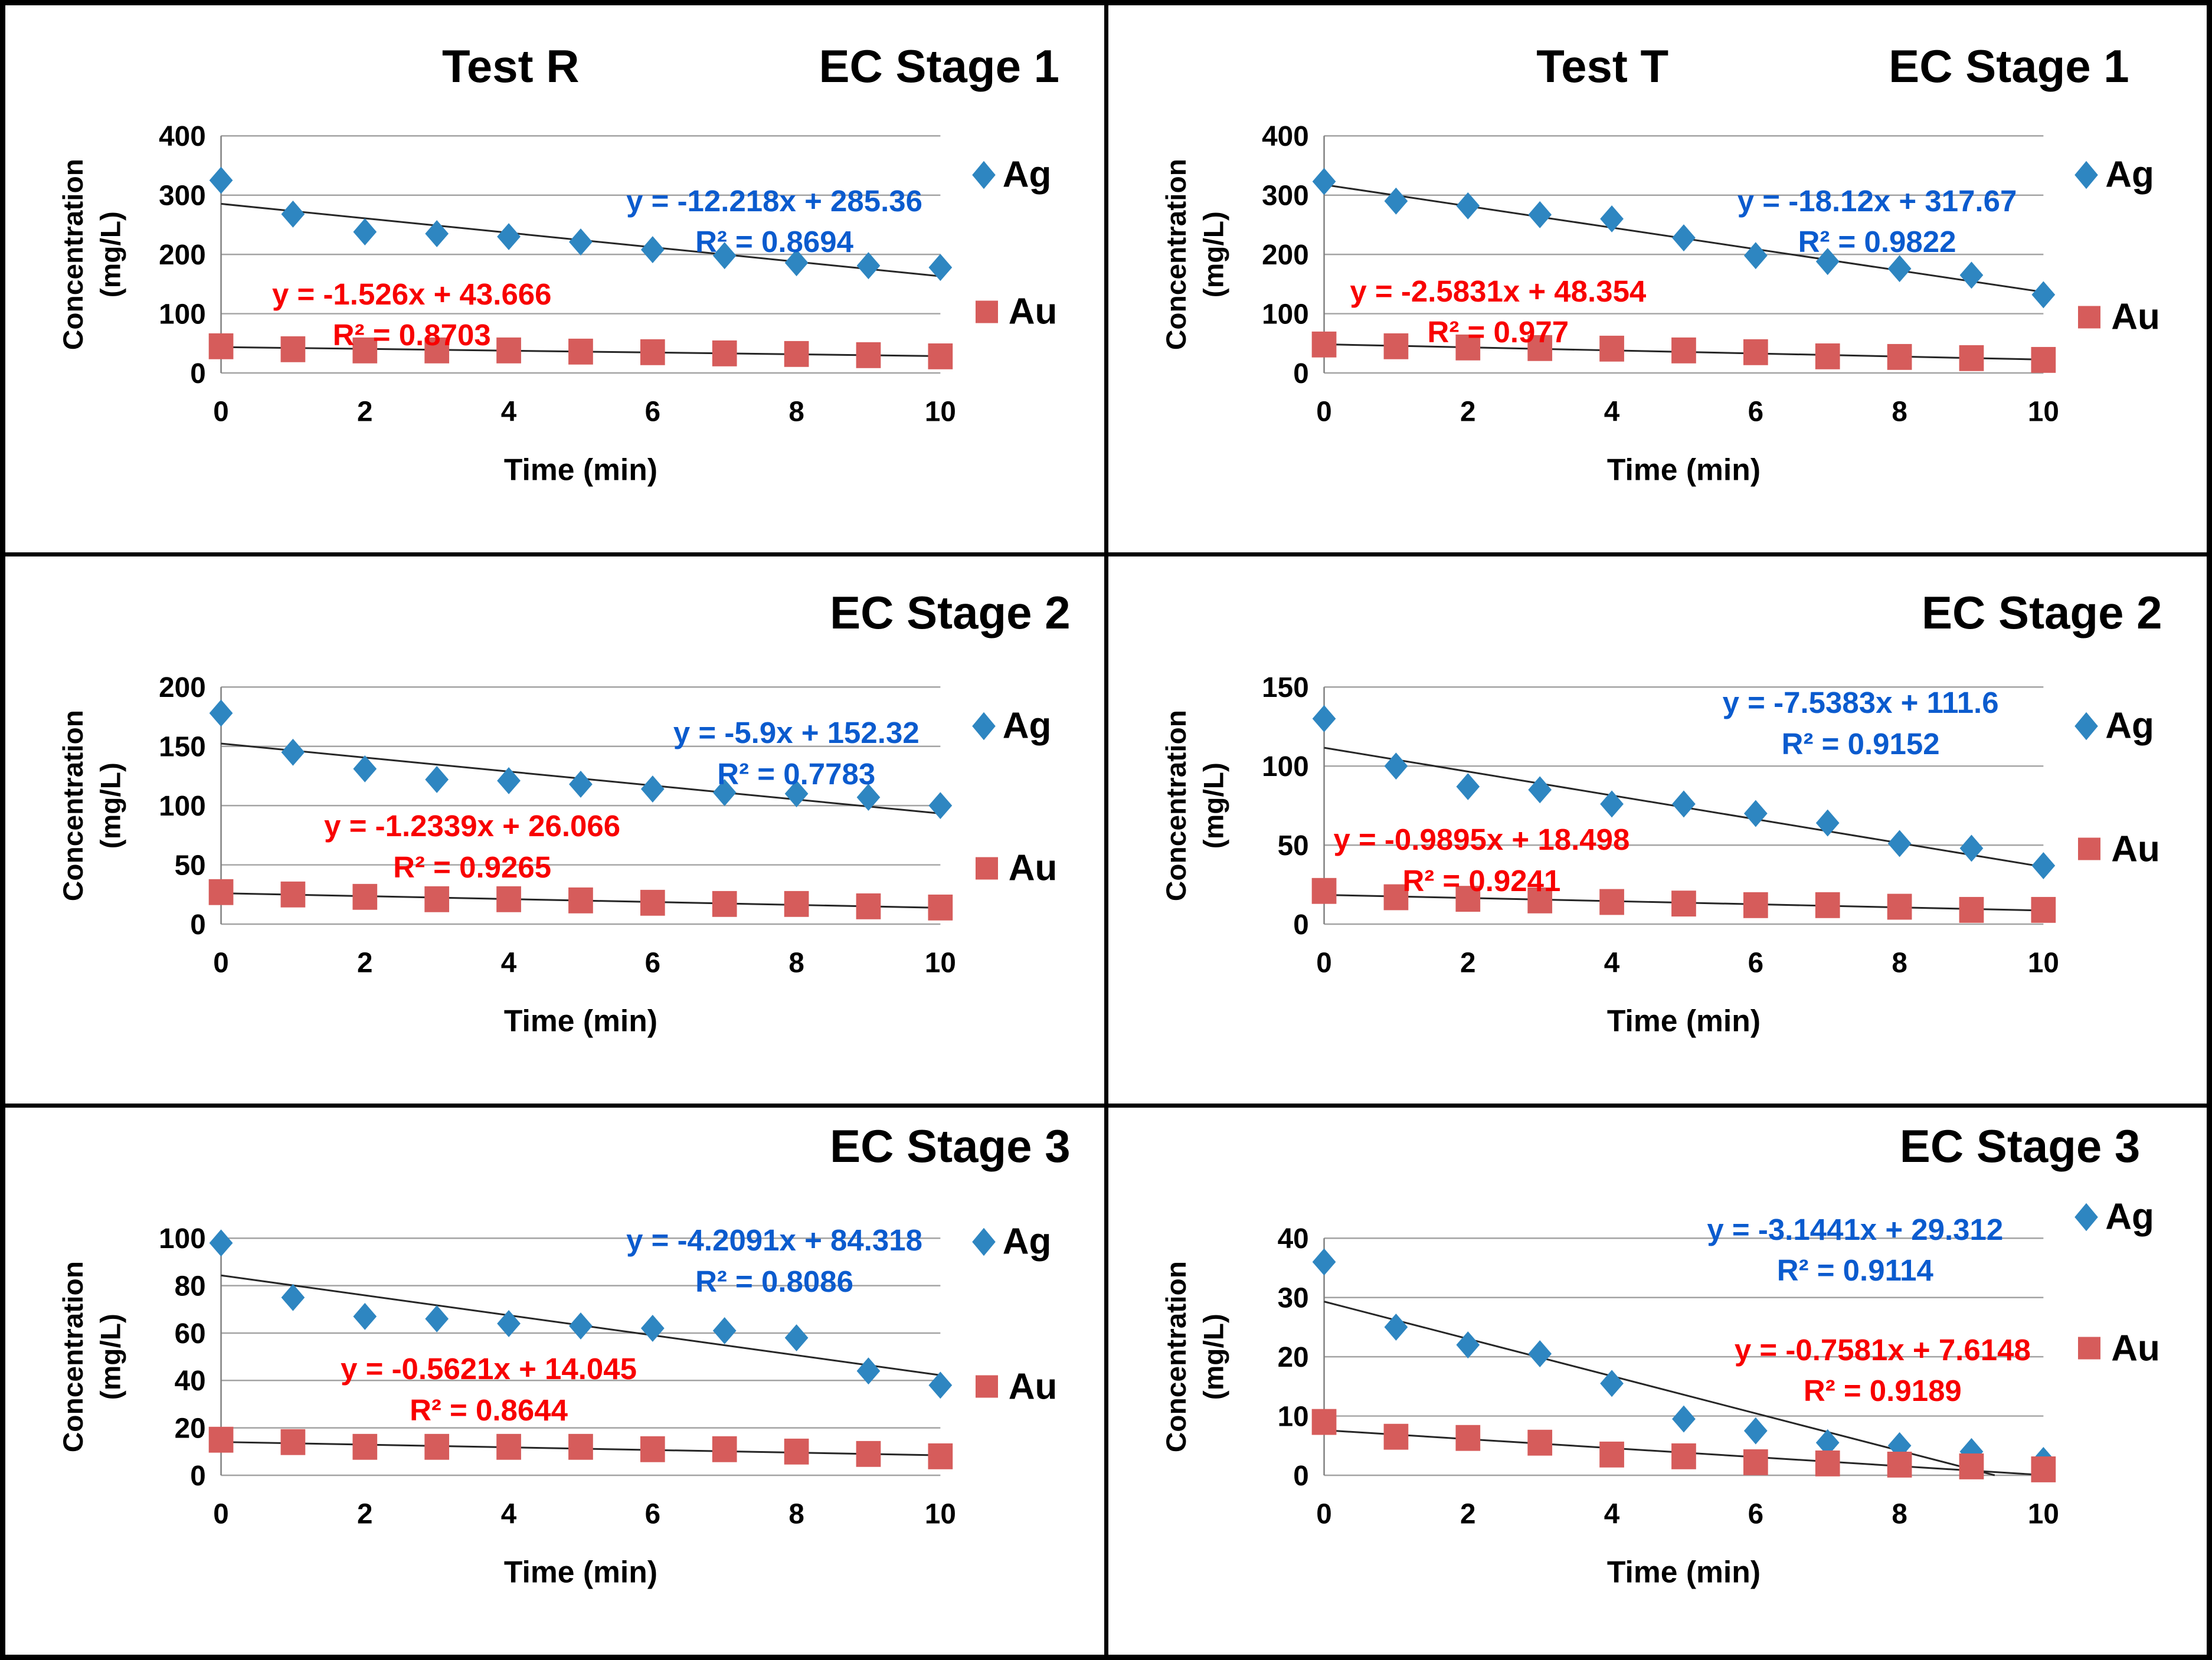  Describe the element at coordinates (1854, 1270) in the screenshot. I see `ag-trendline-r2: R² = 0.9114` at that location.